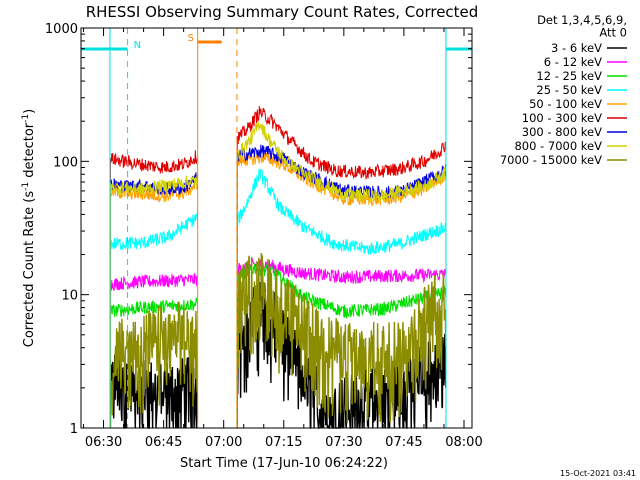  What do you see at coordinates (103, 442) in the screenshot?
I see `x-tick-label-0: 06:30` at bounding box center [103, 442].